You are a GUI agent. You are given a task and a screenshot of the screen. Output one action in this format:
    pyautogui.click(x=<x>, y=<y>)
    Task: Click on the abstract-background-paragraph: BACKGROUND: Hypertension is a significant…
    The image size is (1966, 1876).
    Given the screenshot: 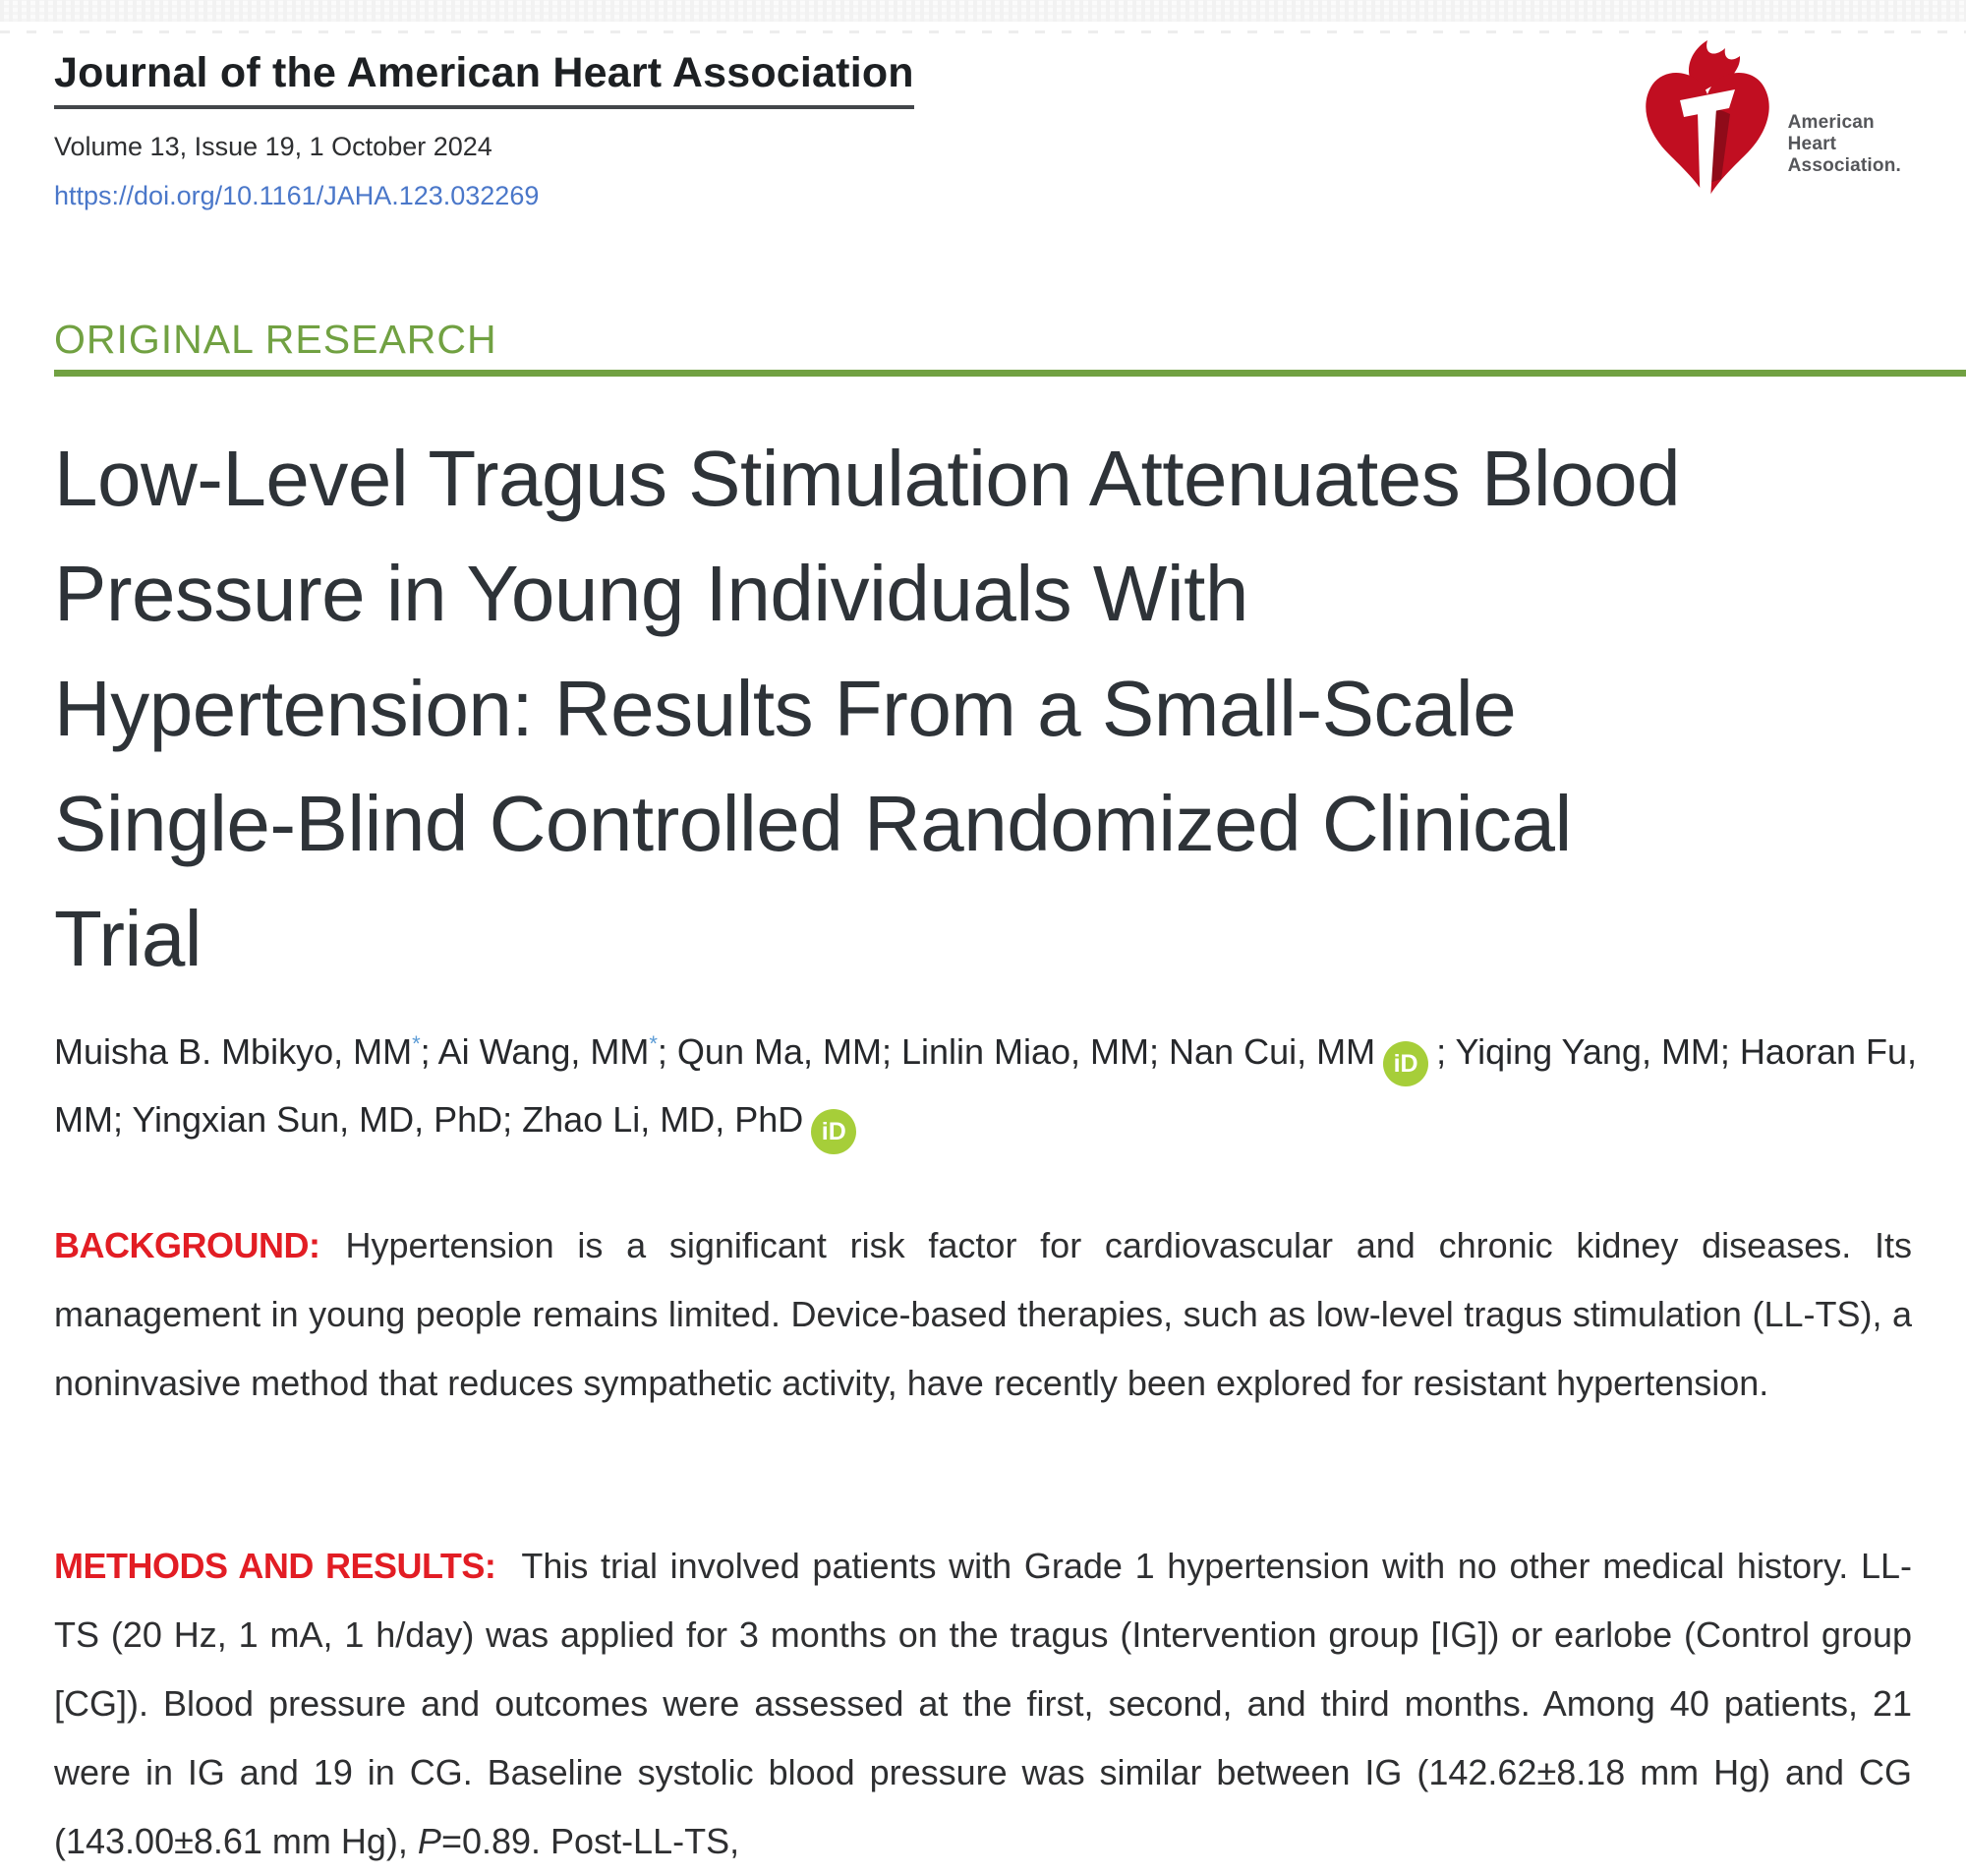 What is the action you would take?
    pyautogui.click(x=983, y=1314)
    